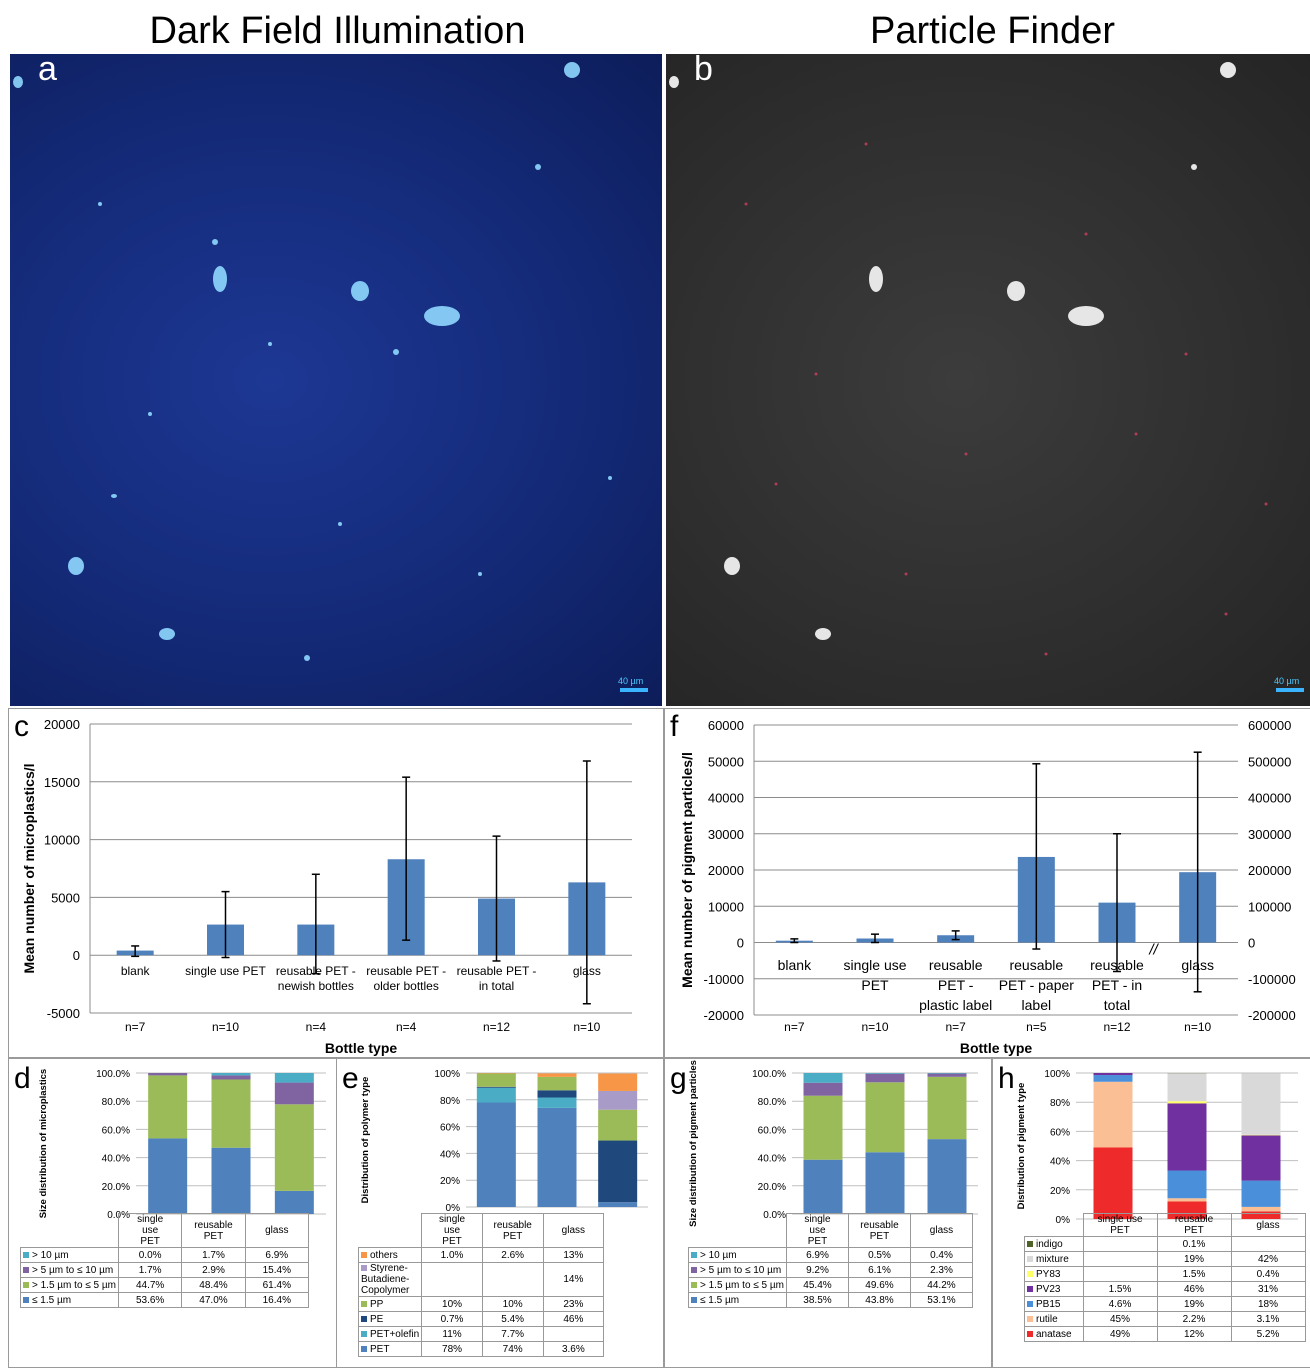 This screenshot has width=1310, height=1369. What do you see at coordinates (150, 1285) in the screenshot?
I see `table-cell: 44.7%` at bounding box center [150, 1285].